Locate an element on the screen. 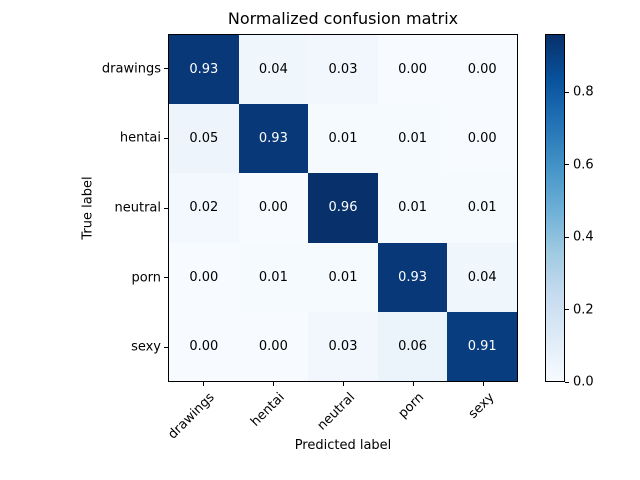  colorbar-tick-label-0.8: 0.8 is located at coordinates (583, 92).